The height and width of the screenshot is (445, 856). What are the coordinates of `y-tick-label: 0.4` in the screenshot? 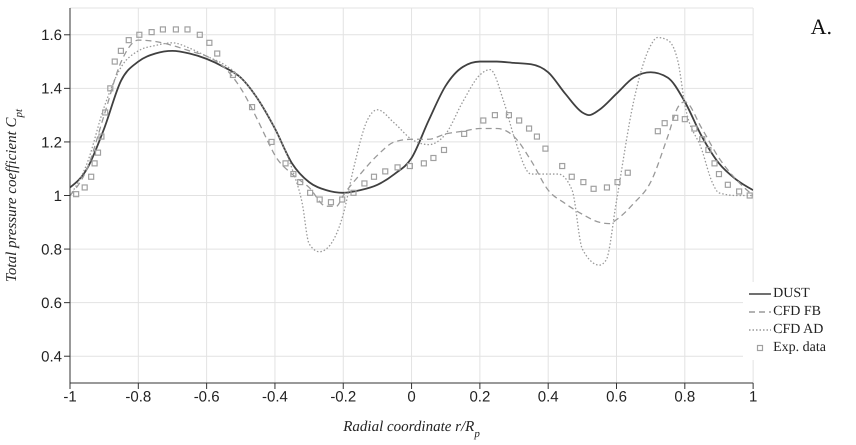 It's located at (51, 357).